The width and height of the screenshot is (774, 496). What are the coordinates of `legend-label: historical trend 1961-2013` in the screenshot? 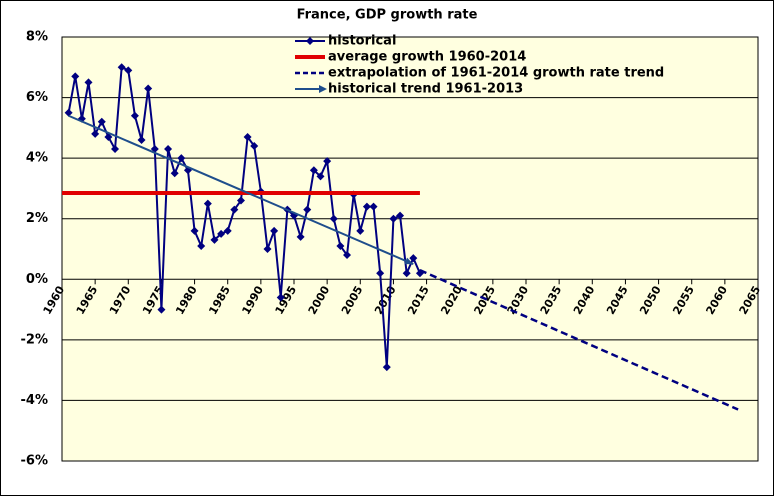 It's located at (425, 89).